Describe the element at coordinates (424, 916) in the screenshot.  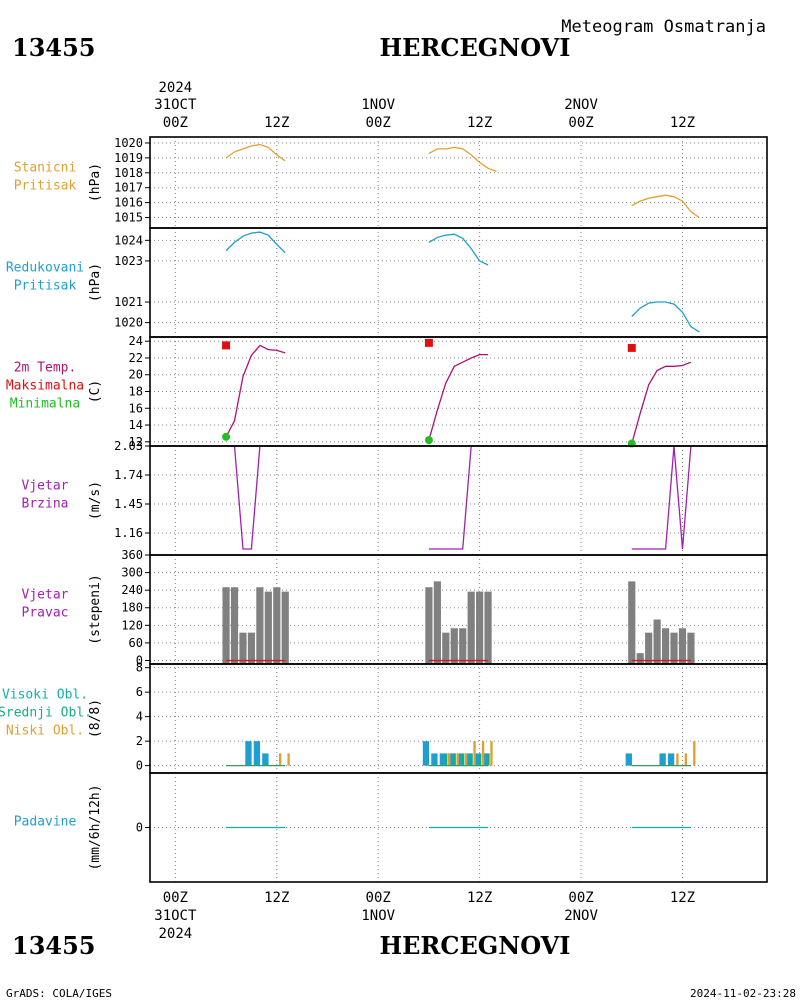
I see `bottom-time-axis: 00Z 00Z 00Z 12Z 12Z 12Z 31OCT 1NOV 2NOV 2024` at that location.